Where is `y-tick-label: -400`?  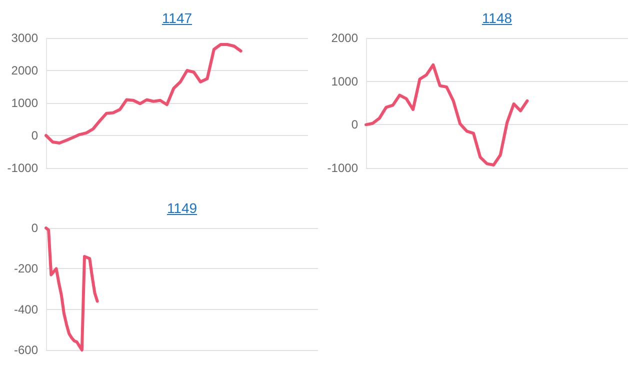
y-tick-label: -400 is located at coordinates (26, 309).